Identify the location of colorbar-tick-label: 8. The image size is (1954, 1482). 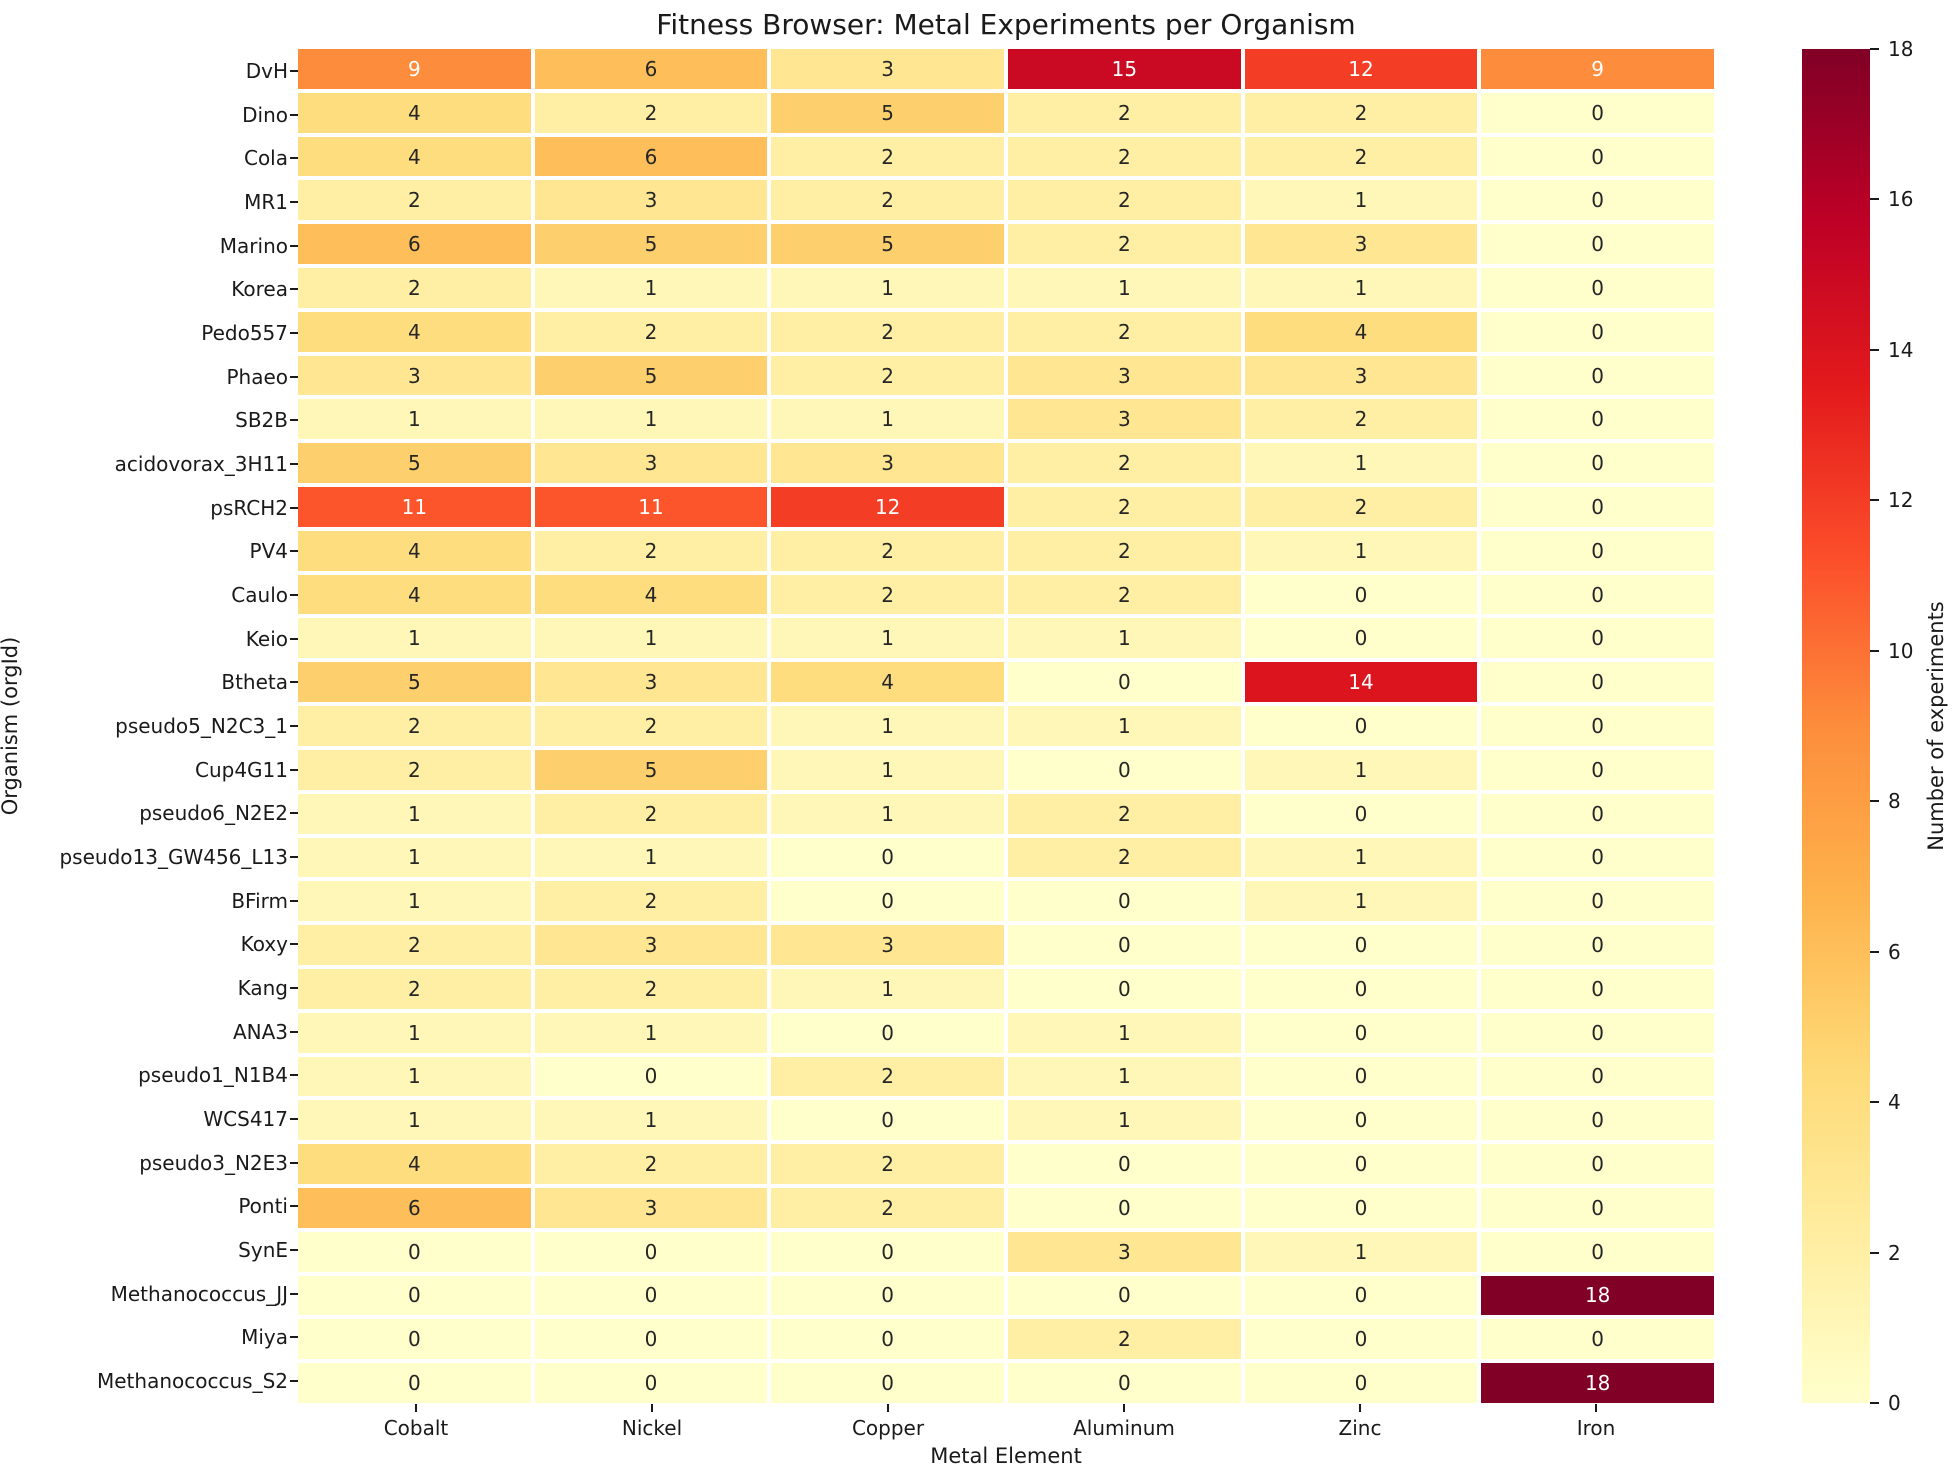
(1894, 801).